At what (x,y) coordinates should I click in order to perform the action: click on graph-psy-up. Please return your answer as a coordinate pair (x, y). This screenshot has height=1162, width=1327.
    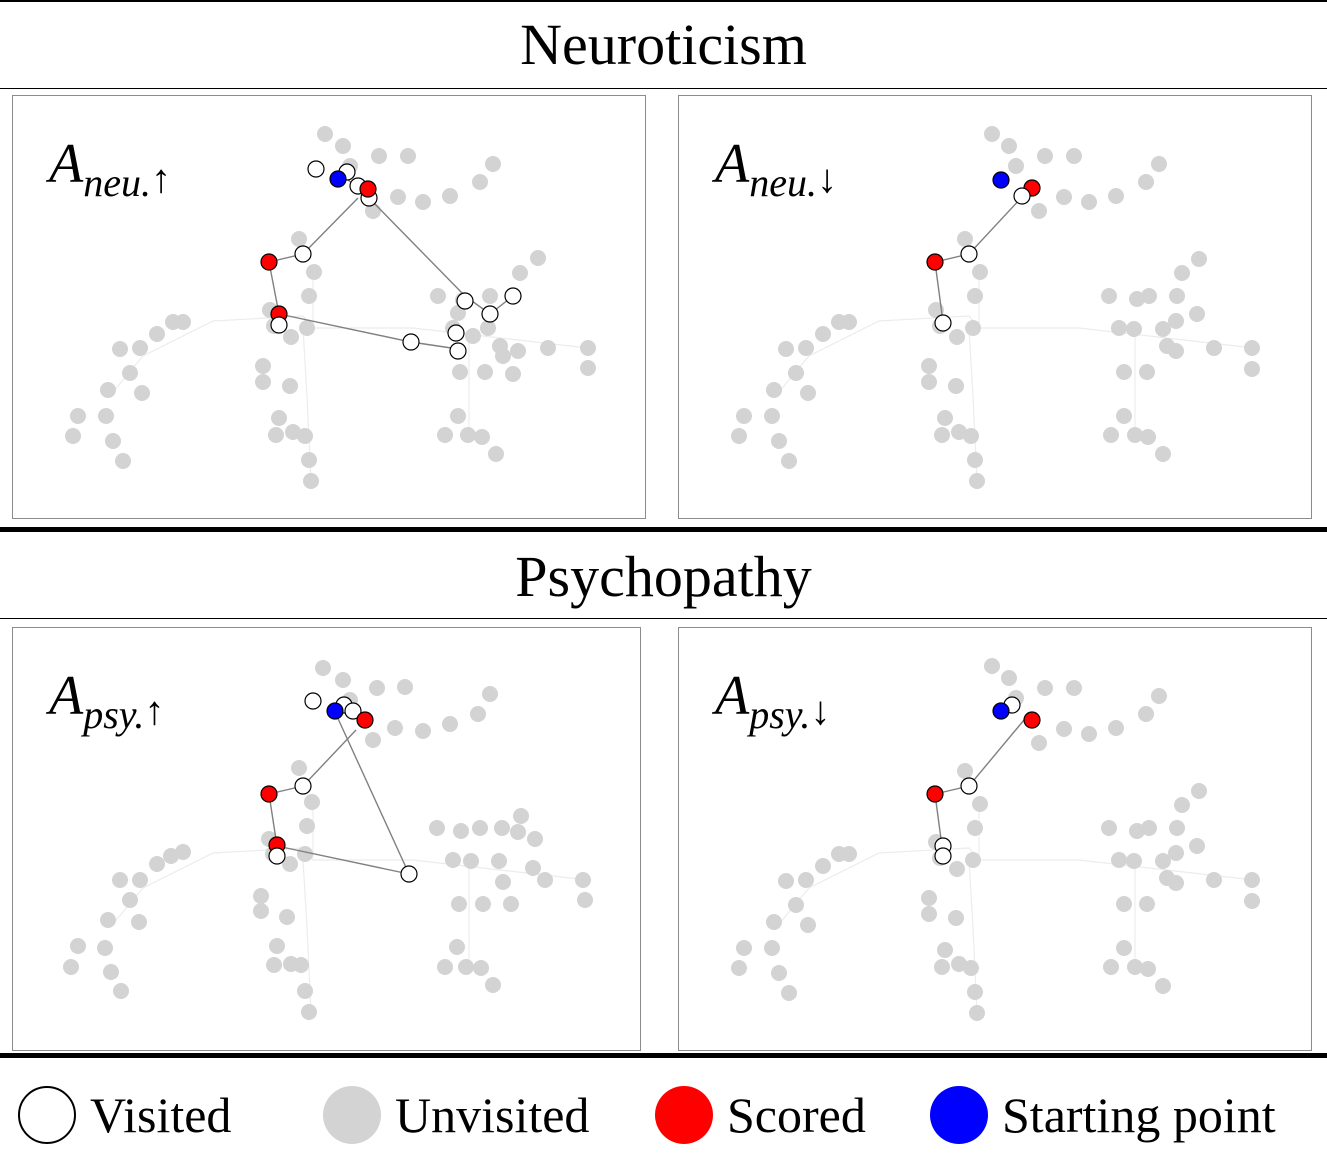
    Looking at the image, I should click on (328, 840).